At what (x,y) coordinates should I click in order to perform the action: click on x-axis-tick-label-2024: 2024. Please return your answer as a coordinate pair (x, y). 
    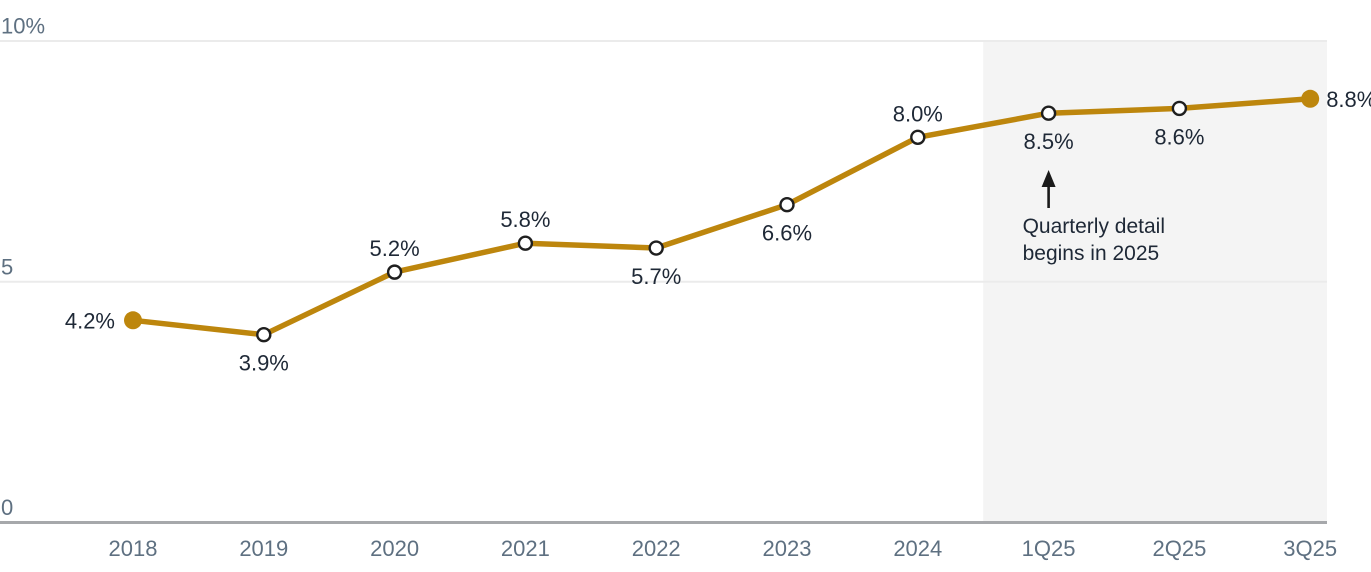
    Looking at the image, I should click on (917, 548).